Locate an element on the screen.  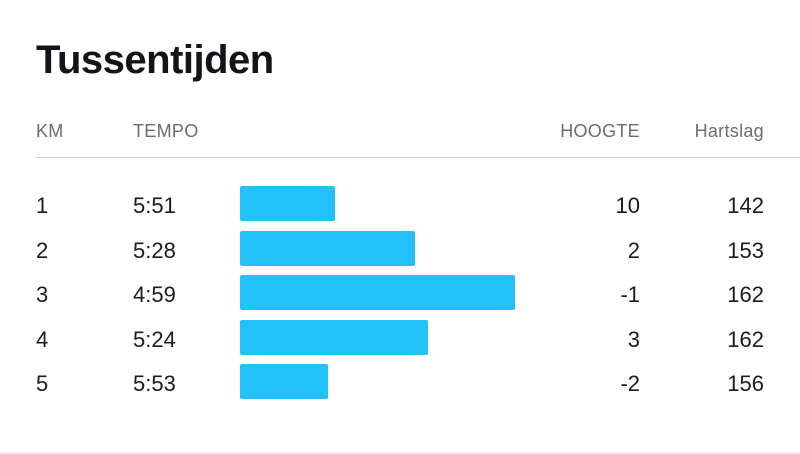
page-title: Tussentijden is located at coordinates (155, 60).